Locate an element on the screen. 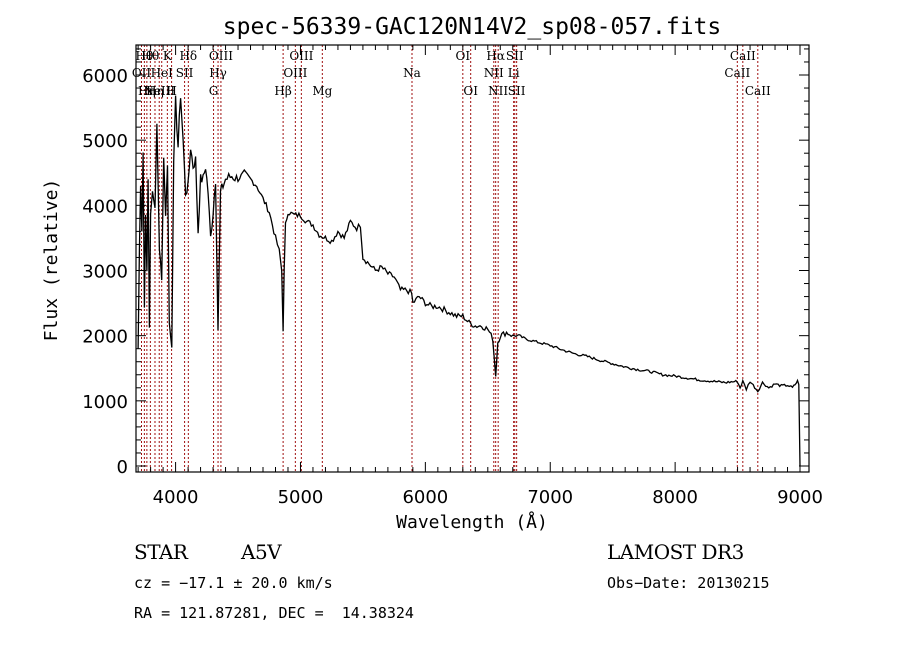 The image size is (900, 649). y-tick-label: 4000 is located at coordinates (105, 206).